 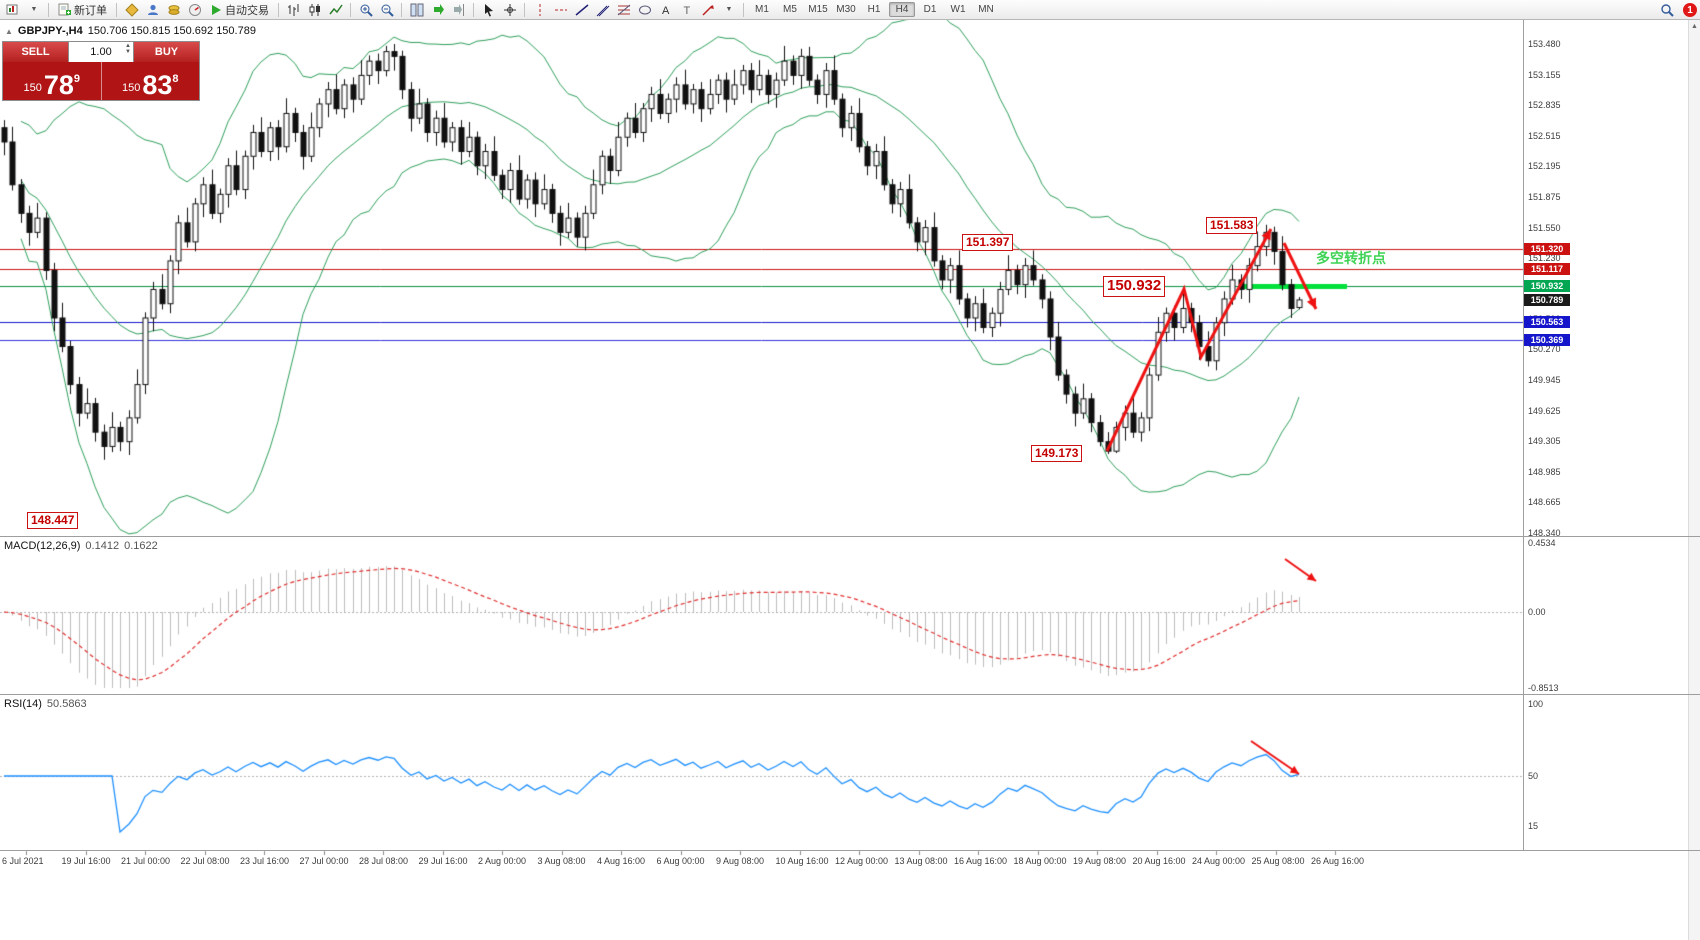 What do you see at coordinates (1232, 225) in the screenshot?
I see `price-flag-annotation: 151.583` at bounding box center [1232, 225].